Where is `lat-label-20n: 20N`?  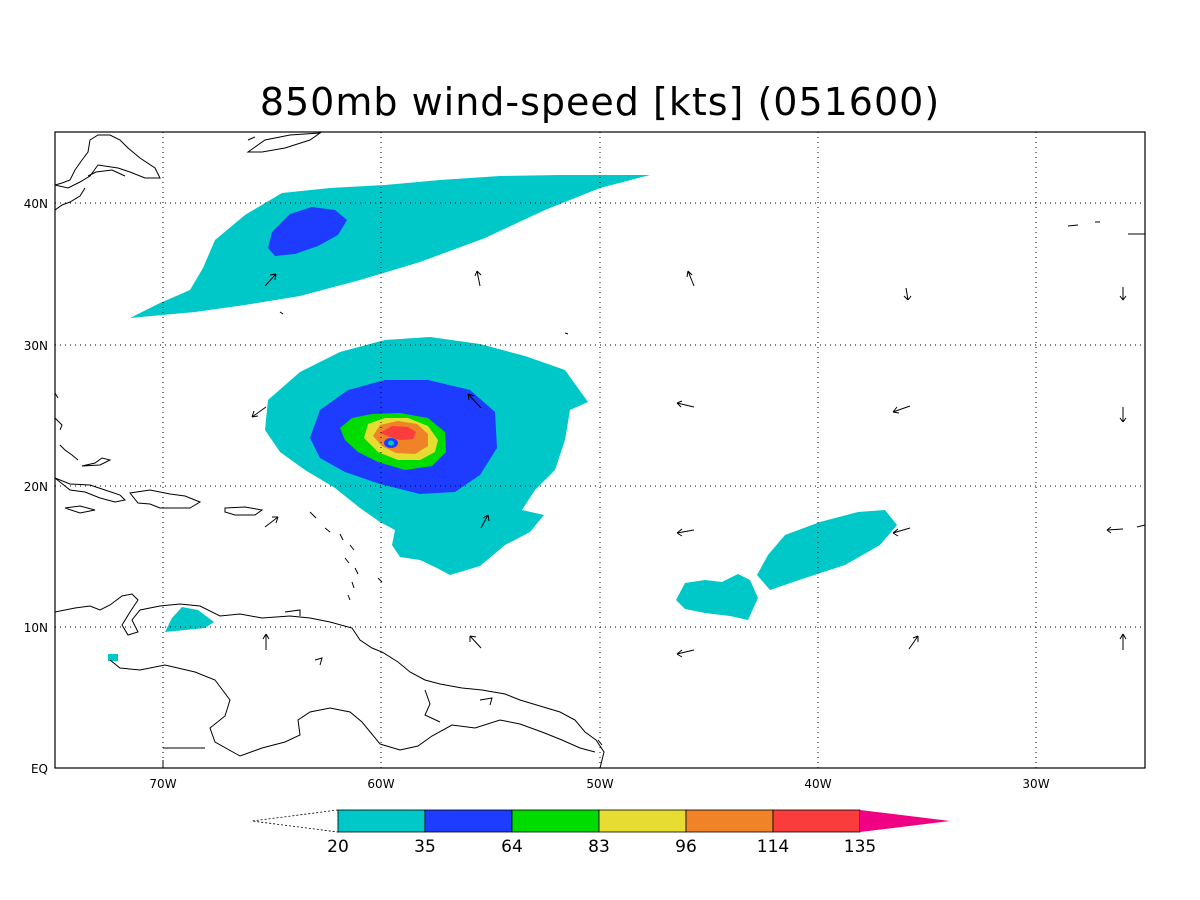 lat-label-20n: 20N is located at coordinates (36, 487).